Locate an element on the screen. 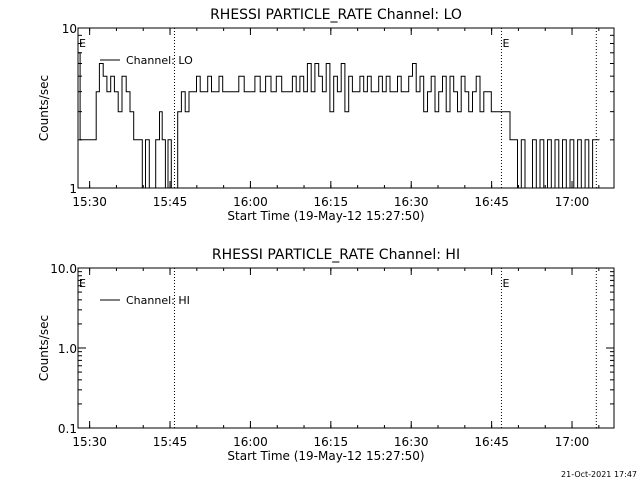 The image size is (640, 480). chart-title-lo: RHESSI PARTICLE_RATE Channel: LO is located at coordinates (336, 15).